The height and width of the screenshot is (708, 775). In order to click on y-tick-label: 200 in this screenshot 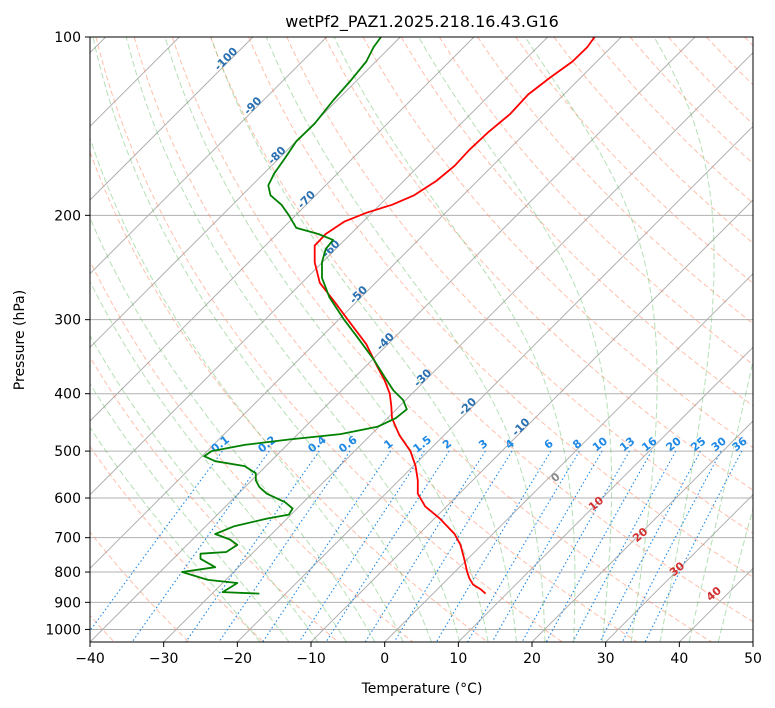, I will do `click(67, 216)`.